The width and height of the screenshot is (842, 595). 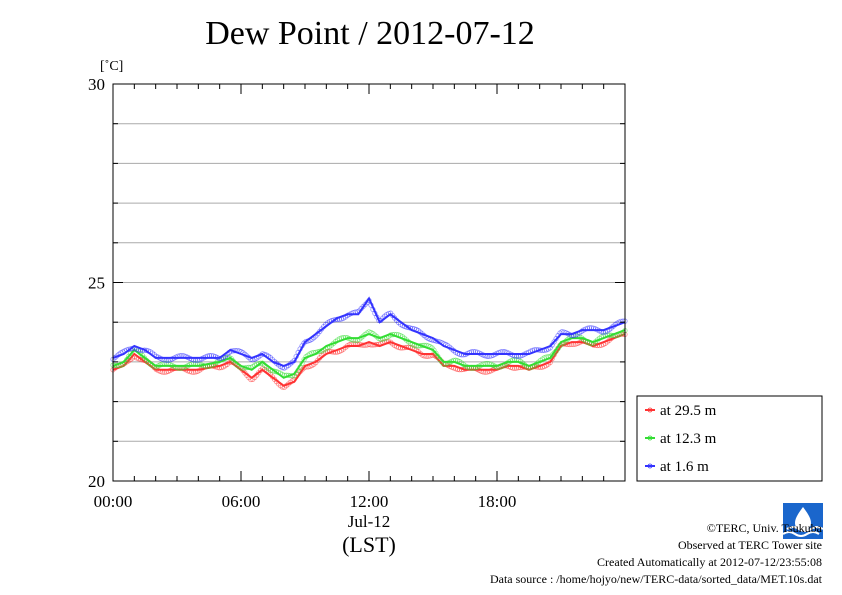 What do you see at coordinates (369, 501) in the screenshot?
I see `x-tick-label: 12:00` at bounding box center [369, 501].